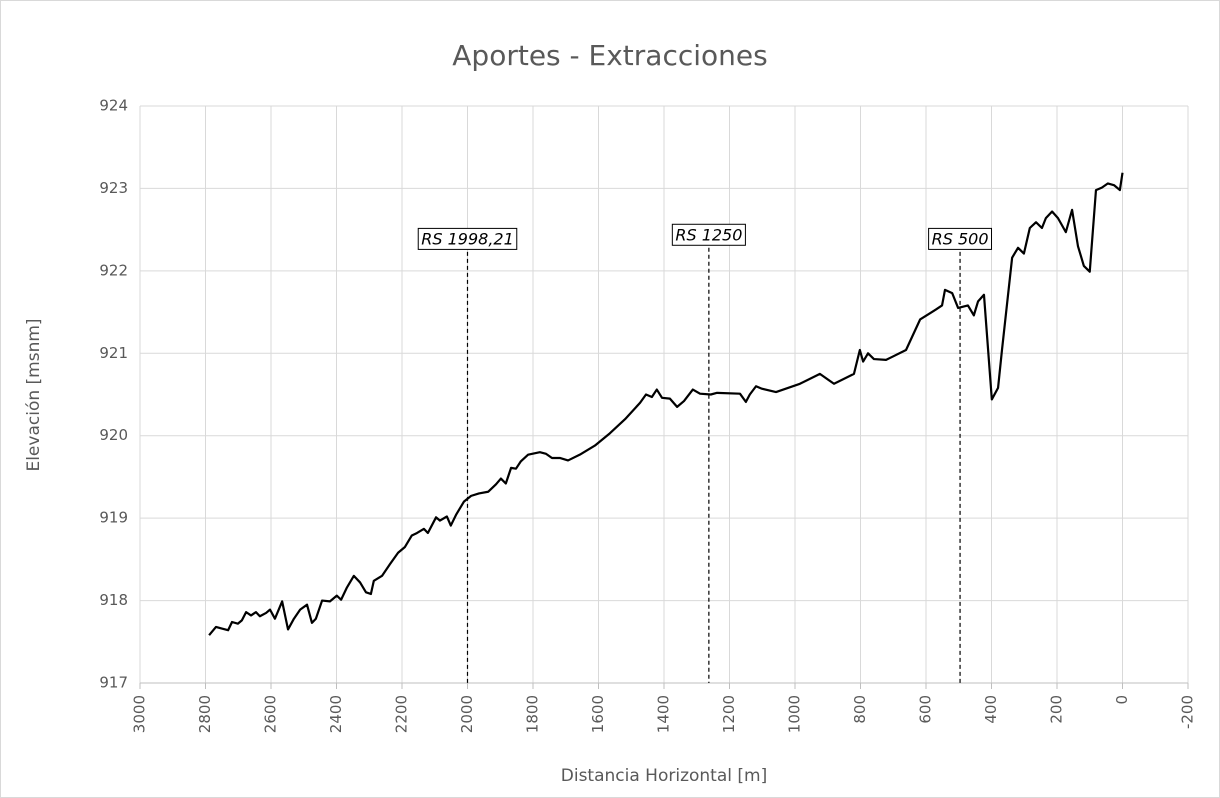 The height and width of the screenshot is (798, 1220). I want to click on x-tick-label: 2400, so click(336, 714).